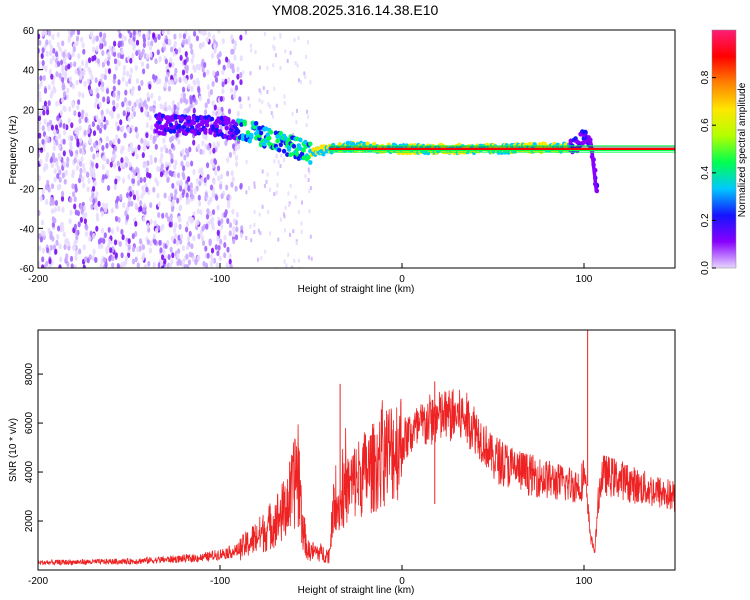  Describe the element at coordinates (13, 450) in the screenshot. I see `snr-y-label: SNR (10 * v/v)` at that location.